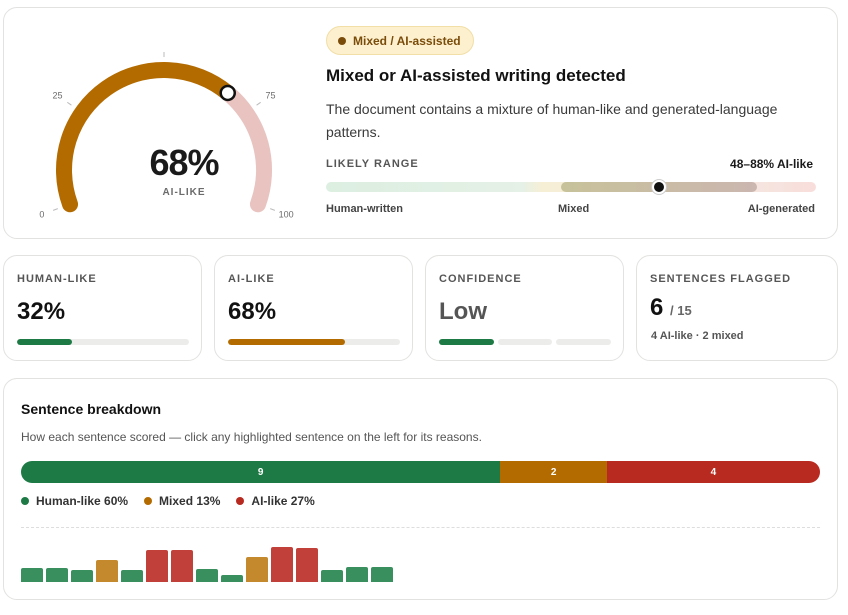 This screenshot has width=848, height=615. I want to click on stat-label: AI-LIKE, so click(251, 279).